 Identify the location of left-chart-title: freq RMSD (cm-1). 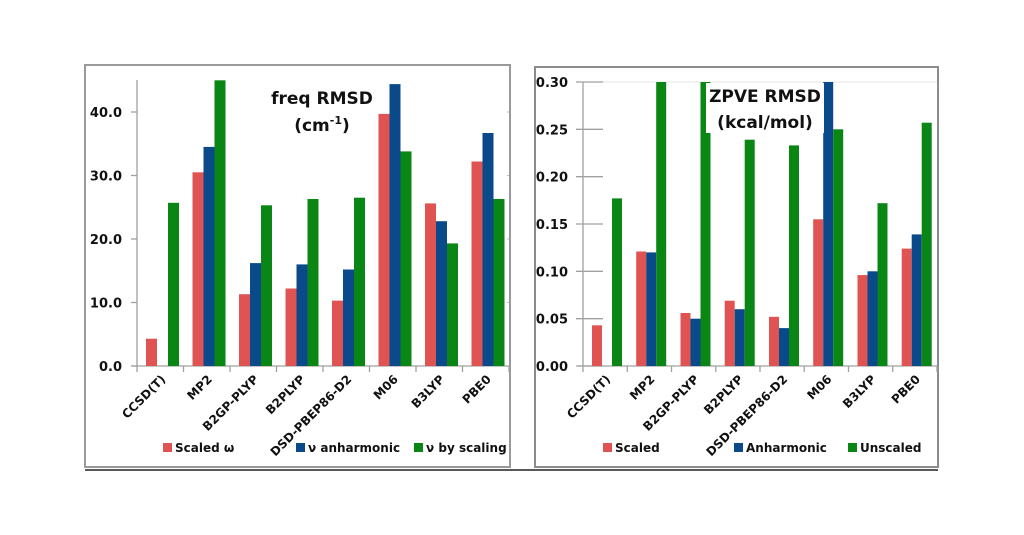
(322, 112).